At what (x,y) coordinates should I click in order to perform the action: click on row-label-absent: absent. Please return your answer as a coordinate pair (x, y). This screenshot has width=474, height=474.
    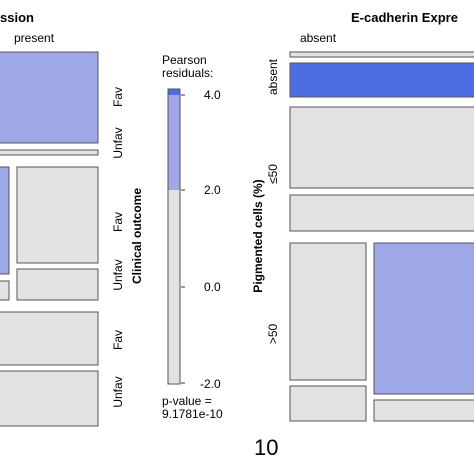
    Looking at the image, I should click on (273, 76).